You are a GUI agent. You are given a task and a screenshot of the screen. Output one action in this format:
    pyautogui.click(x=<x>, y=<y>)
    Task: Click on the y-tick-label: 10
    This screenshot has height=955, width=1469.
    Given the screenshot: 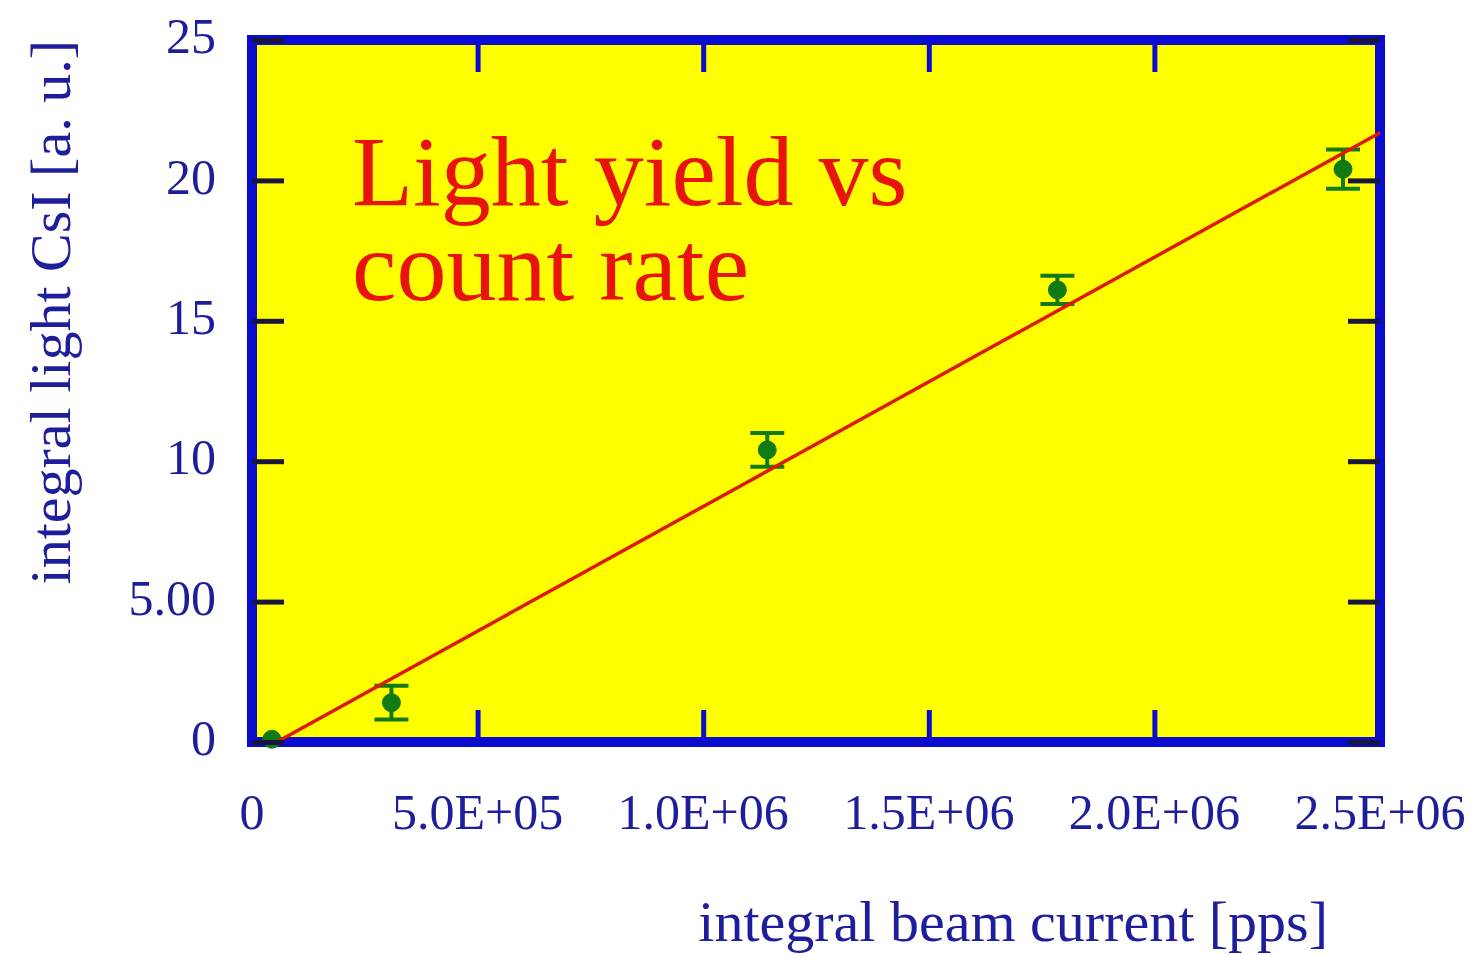 What is the action you would take?
    pyautogui.click(x=191, y=457)
    